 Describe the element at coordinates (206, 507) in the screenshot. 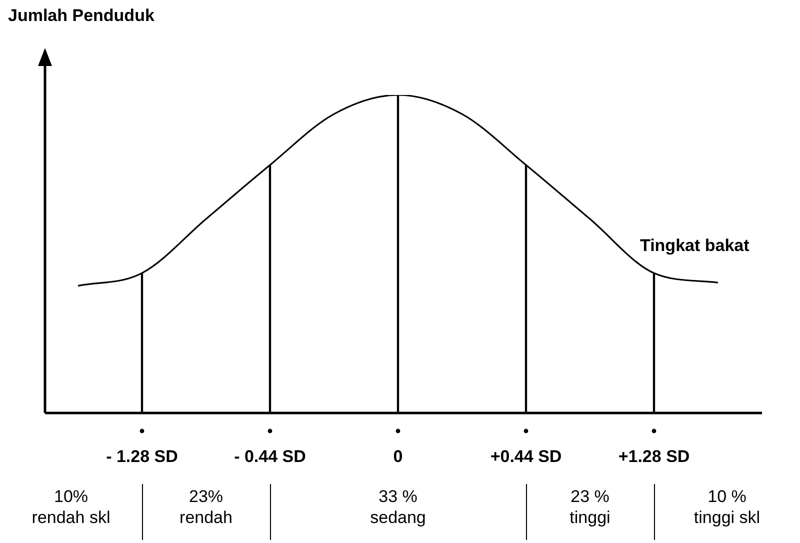

I see `text: 23% rendah` at that location.